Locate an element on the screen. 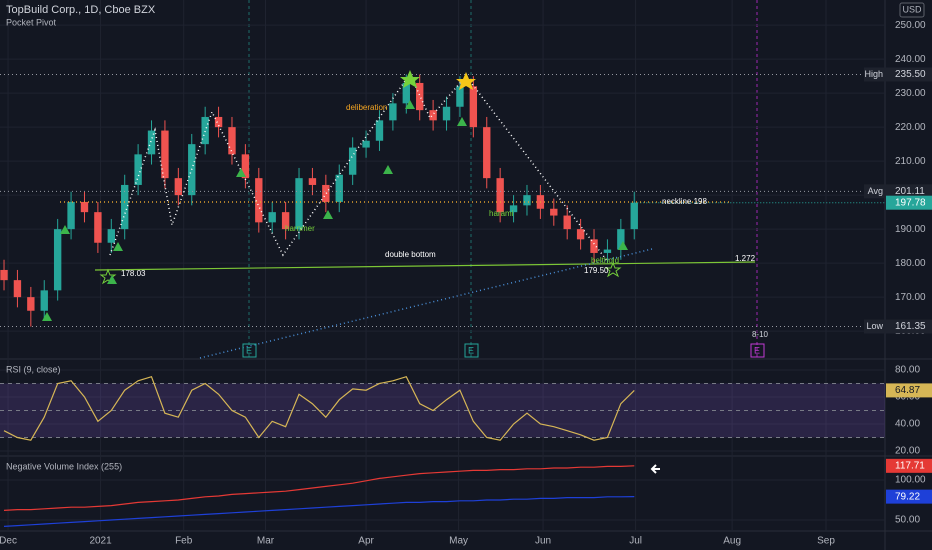 Image resolution: width=932 pixels, height=550 pixels. y-tick-label: 50.00 is located at coordinates (907, 520).